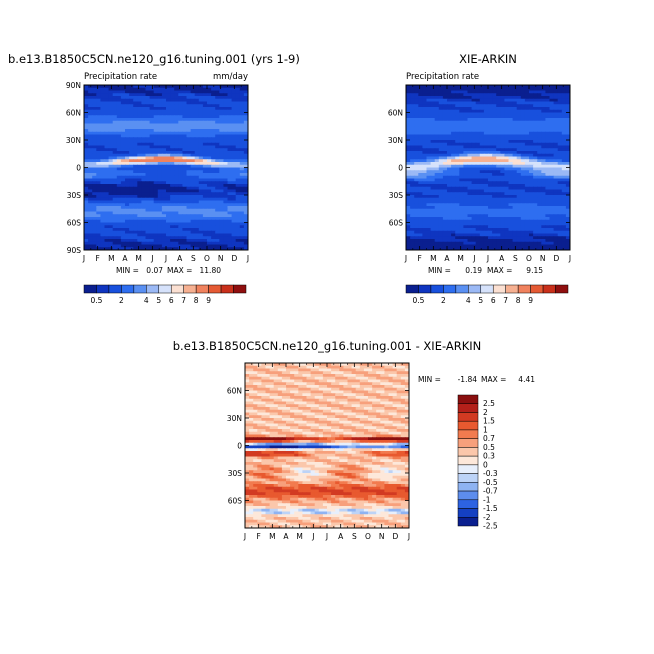  Describe the element at coordinates (227, 289) in the screenshot. I see `colorbar-box` at that location.